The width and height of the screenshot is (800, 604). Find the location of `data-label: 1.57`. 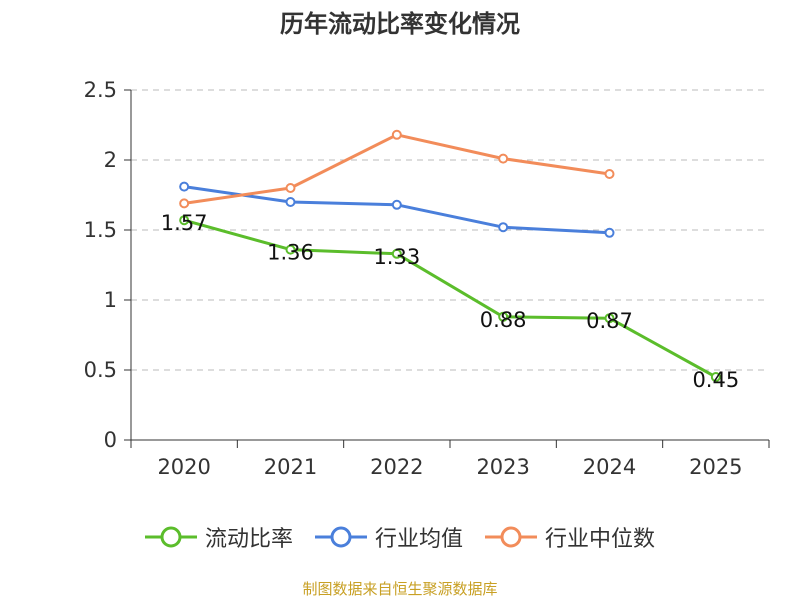

data-label: 1.57 is located at coordinates (184, 223).